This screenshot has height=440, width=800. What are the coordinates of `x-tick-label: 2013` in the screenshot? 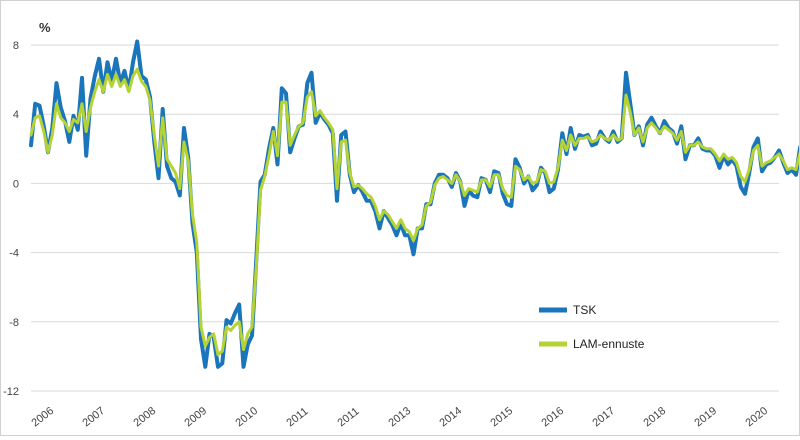 It's located at (399, 417).